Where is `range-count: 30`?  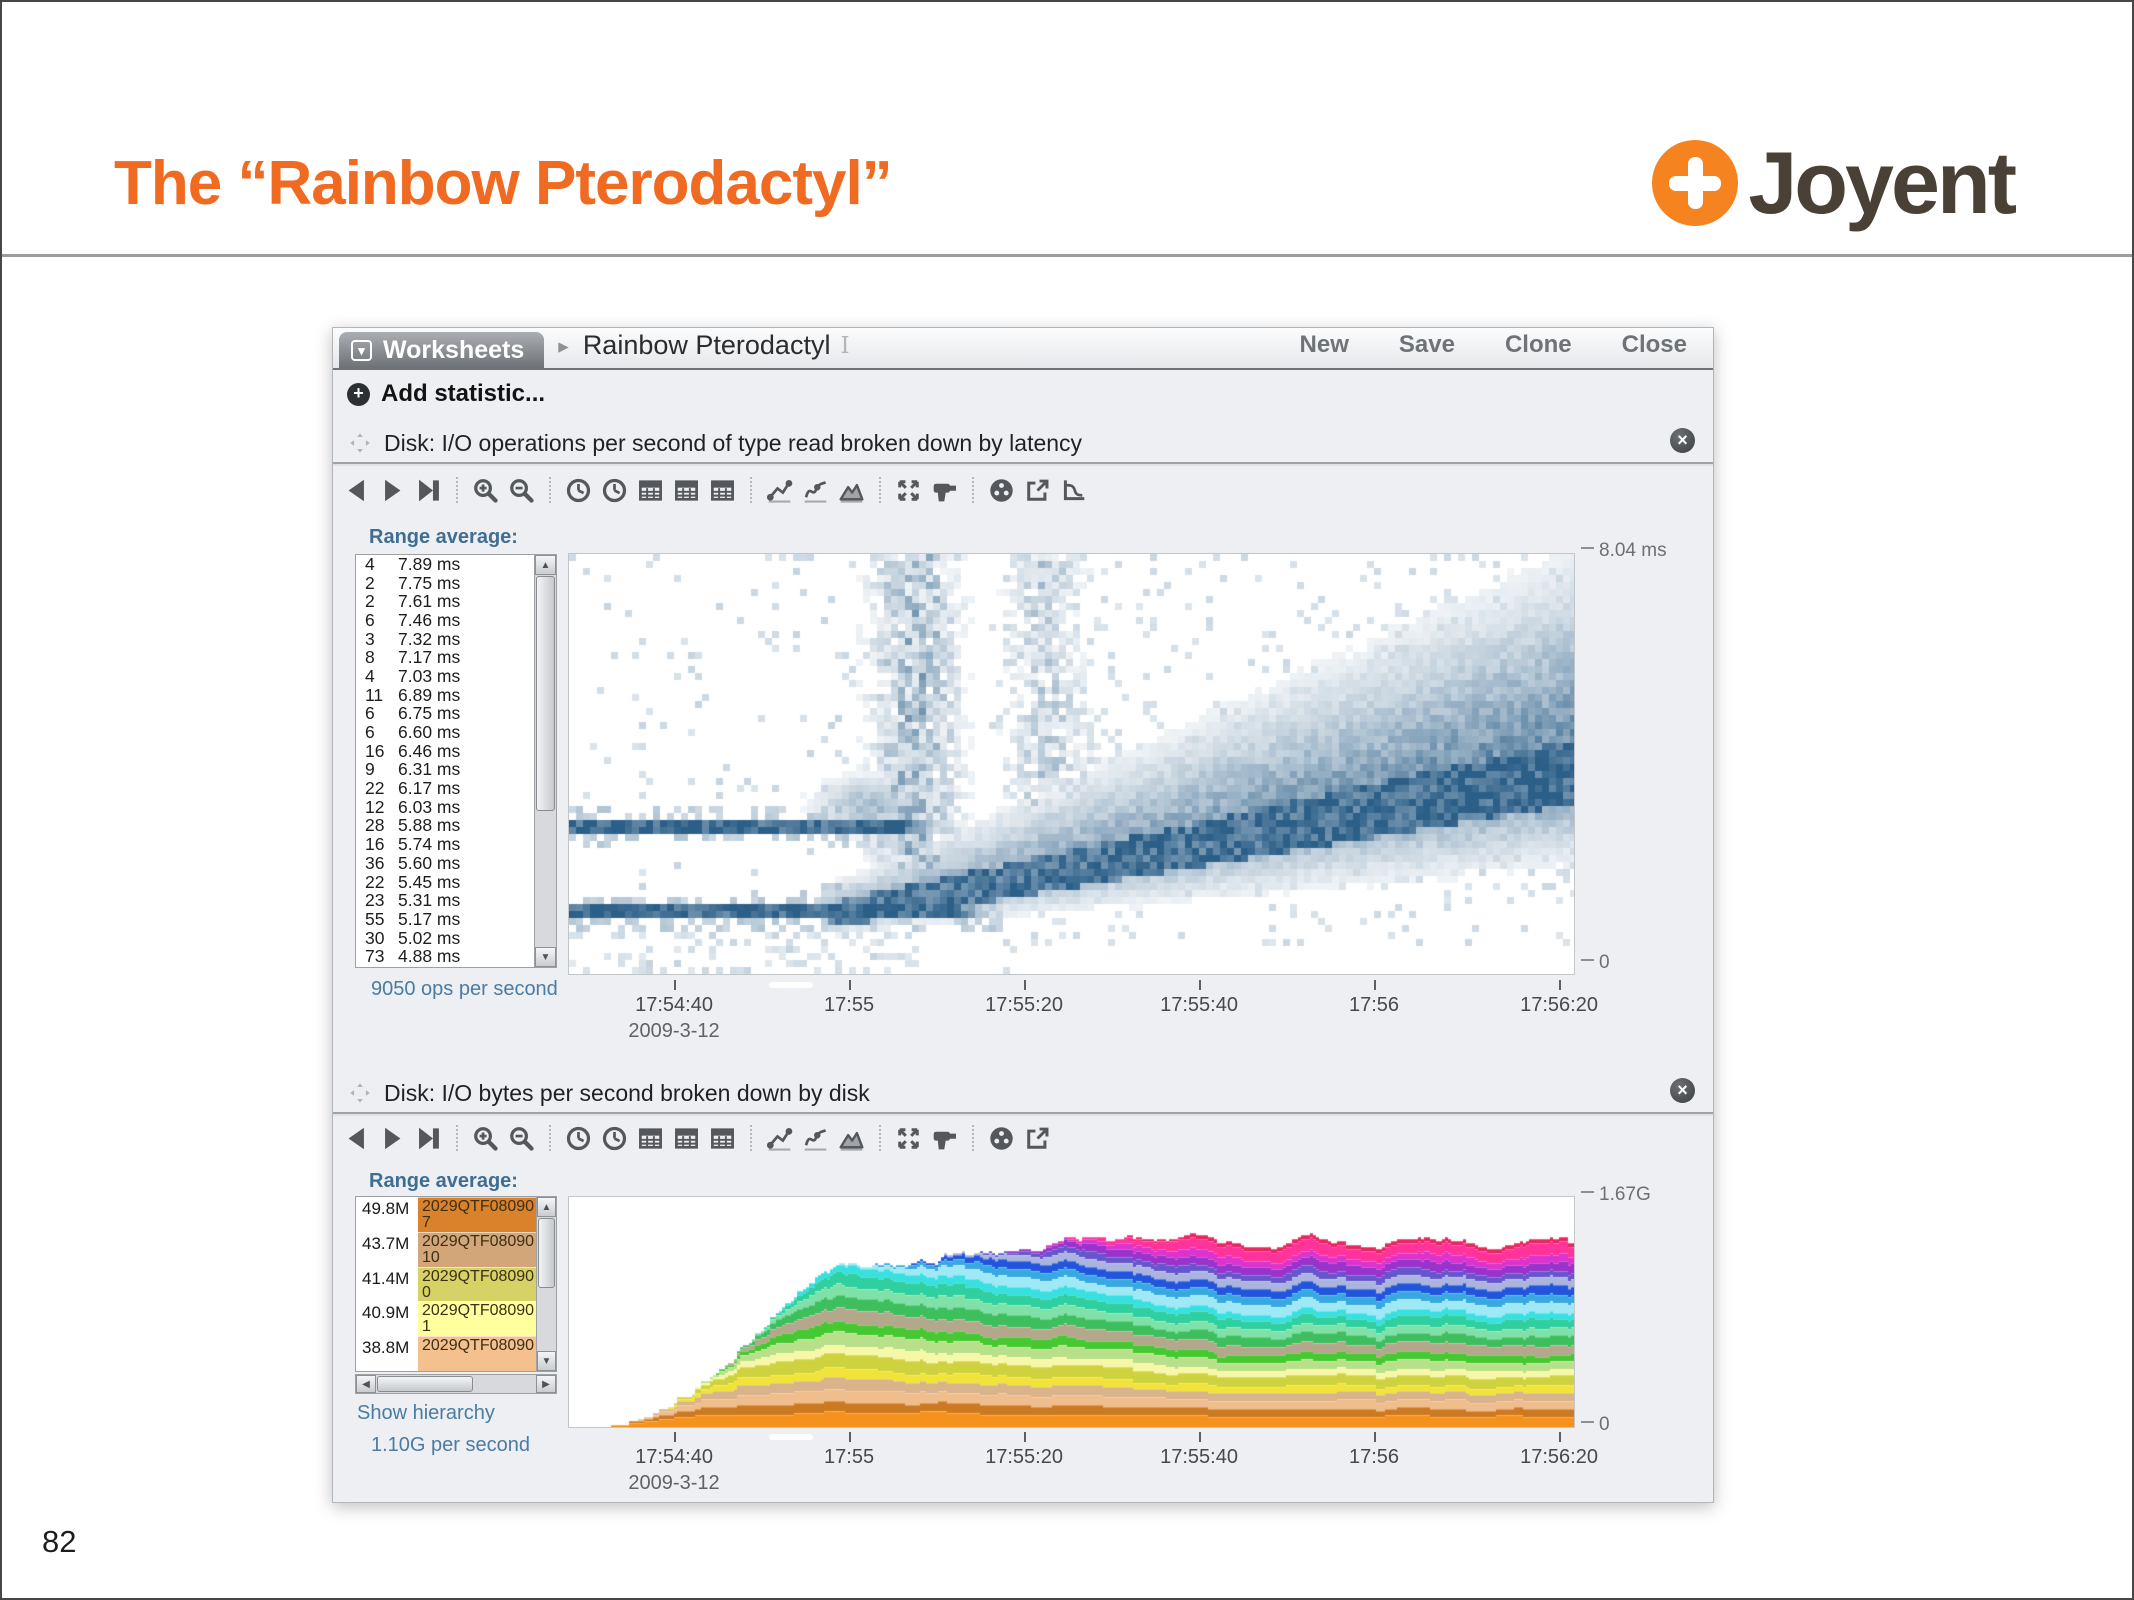 range-count: 30 is located at coordinates (375, 937).